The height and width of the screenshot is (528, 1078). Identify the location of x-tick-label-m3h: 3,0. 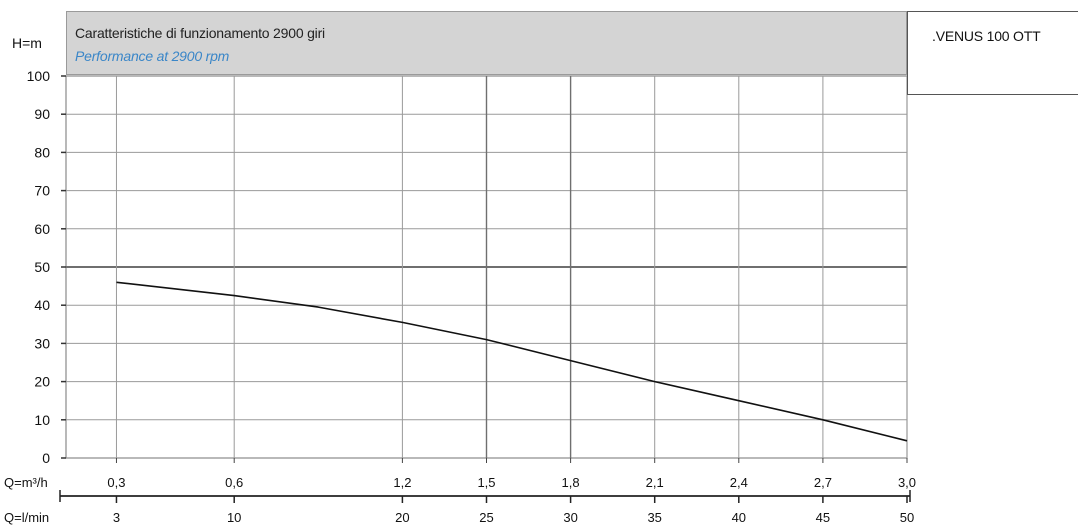
(907, 482).